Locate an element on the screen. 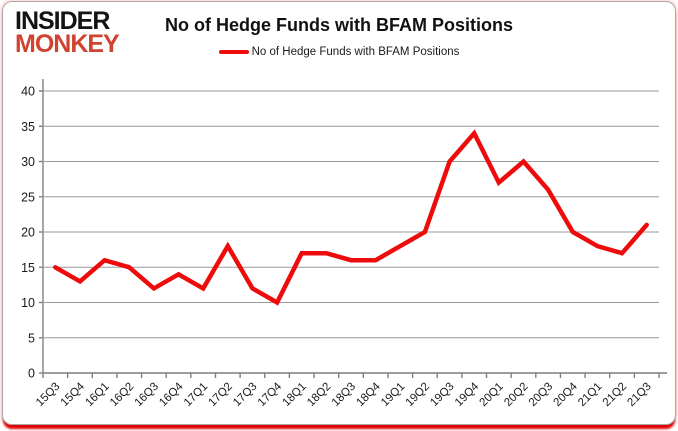  logo-text-monkey: MONKEY is located at coordinates (67, 44).